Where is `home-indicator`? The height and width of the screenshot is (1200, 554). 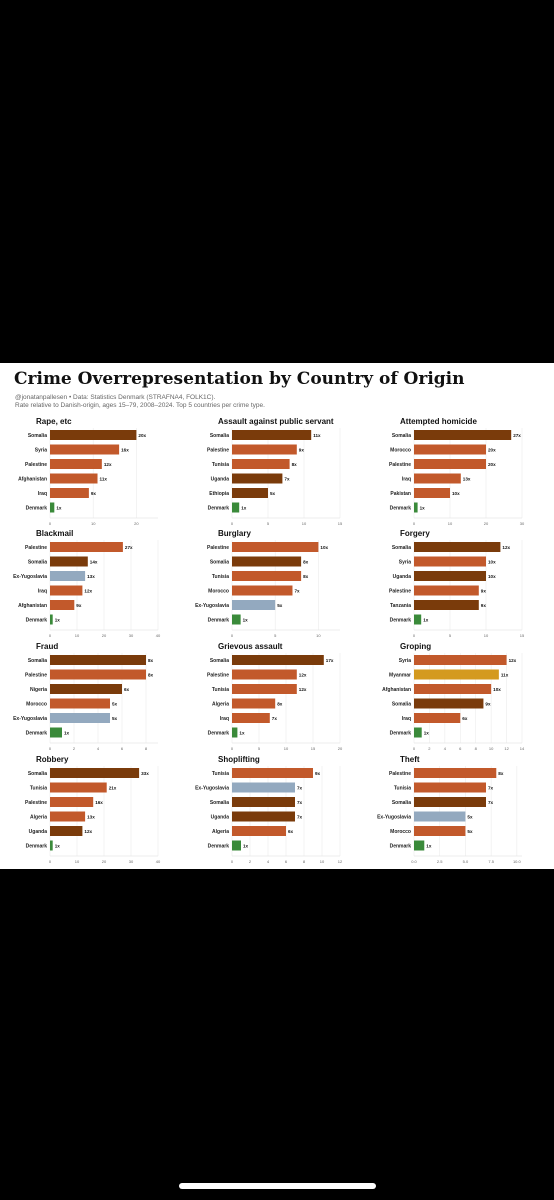 home-indicator is located at coordinates (277, 1186).